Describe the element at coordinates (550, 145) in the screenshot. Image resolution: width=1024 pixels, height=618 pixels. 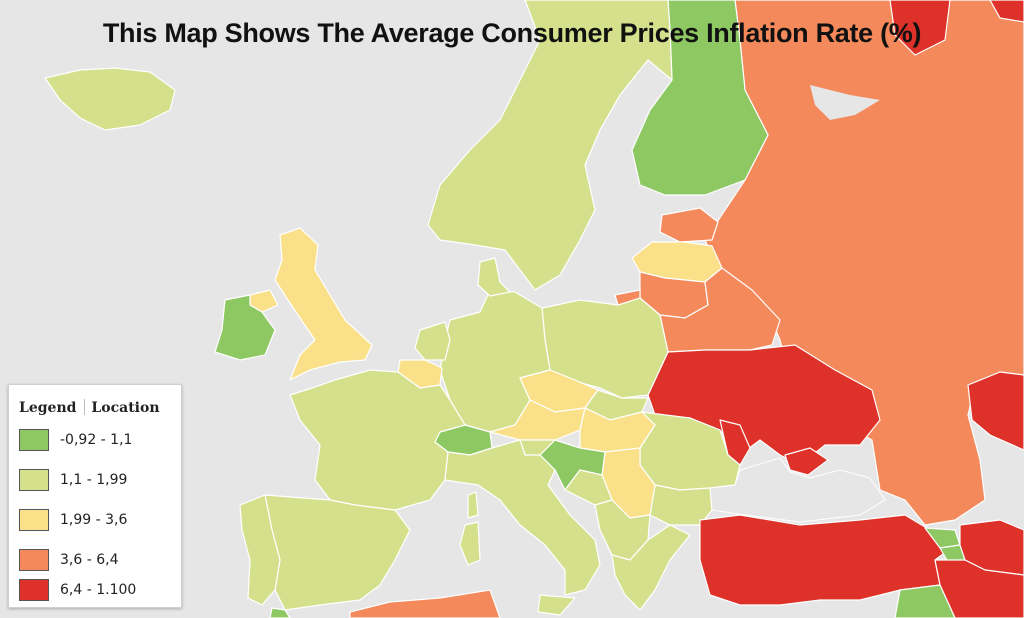
I see `region-scandinavia` at that location.